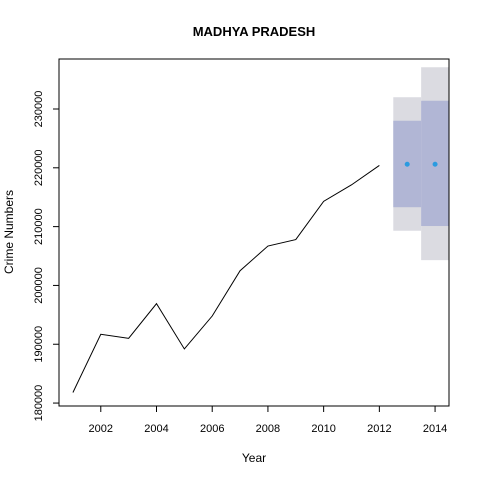 This screenshot has height=480, width=480. What do you see at coordinates (101, 429) in the screenshot?
I see `x-tick-label-2002: 2002` at bounding box center [101, 429].